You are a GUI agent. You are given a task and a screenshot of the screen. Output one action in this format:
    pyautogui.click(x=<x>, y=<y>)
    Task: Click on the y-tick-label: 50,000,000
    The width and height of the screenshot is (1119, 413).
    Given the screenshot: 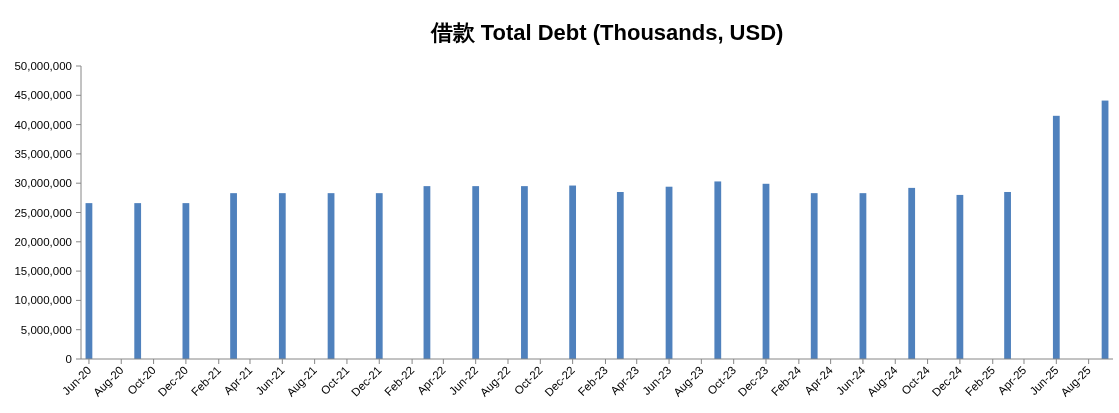 What is the action you would take?
    pyautogui.click(x=43, y=66)
    